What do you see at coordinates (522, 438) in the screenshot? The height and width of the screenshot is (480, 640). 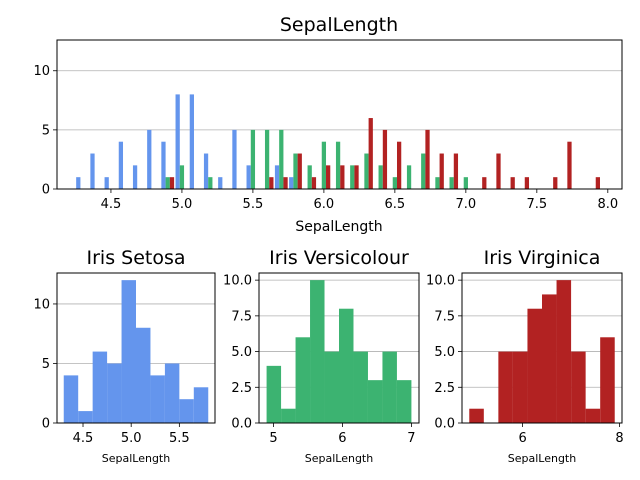 I see `virginica-x-tick-label: 6` at bounding box center [522, 438].